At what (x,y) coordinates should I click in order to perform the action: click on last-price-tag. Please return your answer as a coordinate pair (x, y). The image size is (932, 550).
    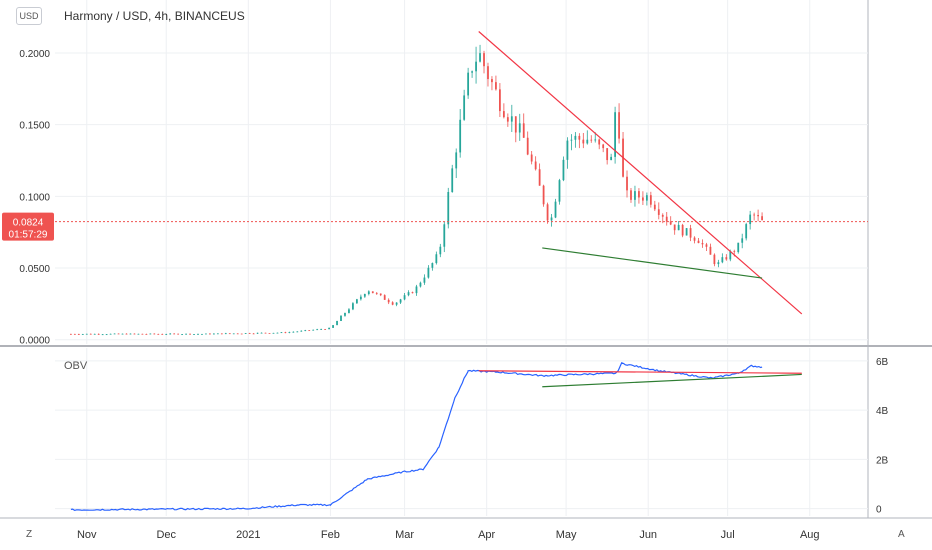
    Looking at the image, I should click on (28, 226).